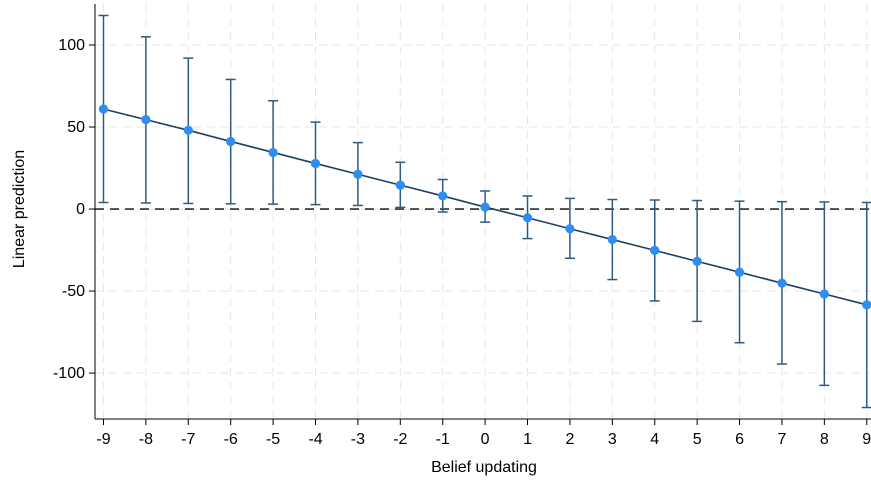 Image resolution: width=871 pixels, height=482 pixels. What do you see at coordinates (866, 439) in the screenshot?
I see `x-tick-label: 9` at bounding box center [866, 439].